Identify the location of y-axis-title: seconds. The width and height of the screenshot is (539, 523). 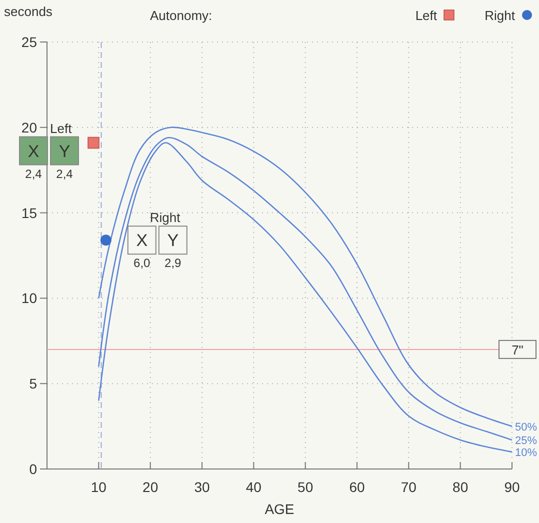
(28, 11).